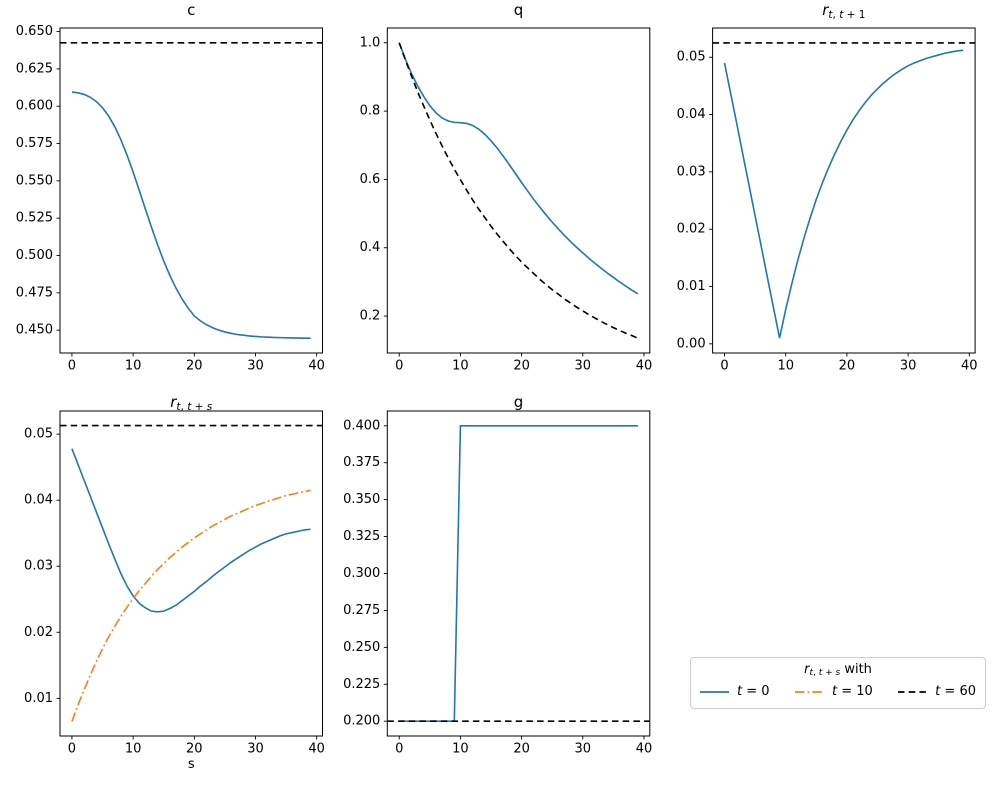  Describe the element at coordinates (34, 292) in the screenshot. I see `y-tick-label: 0.475` at that location.